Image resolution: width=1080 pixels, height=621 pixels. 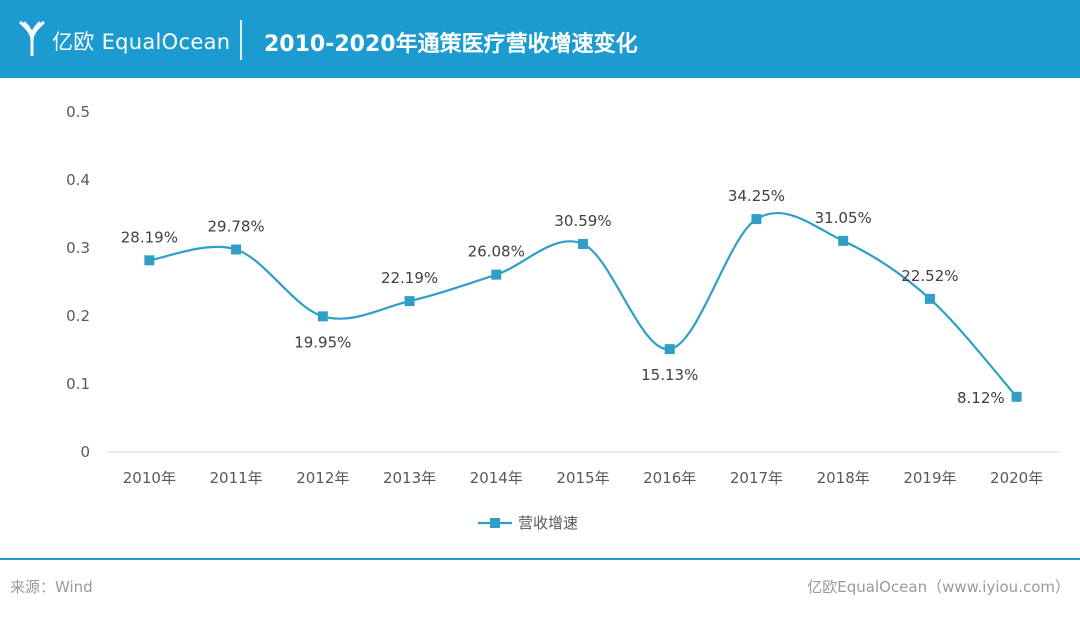 What do you see at coordinates (756, 196) in the screenshot?
I see `data-label: 34.25%` at bounding box center [756, 196].